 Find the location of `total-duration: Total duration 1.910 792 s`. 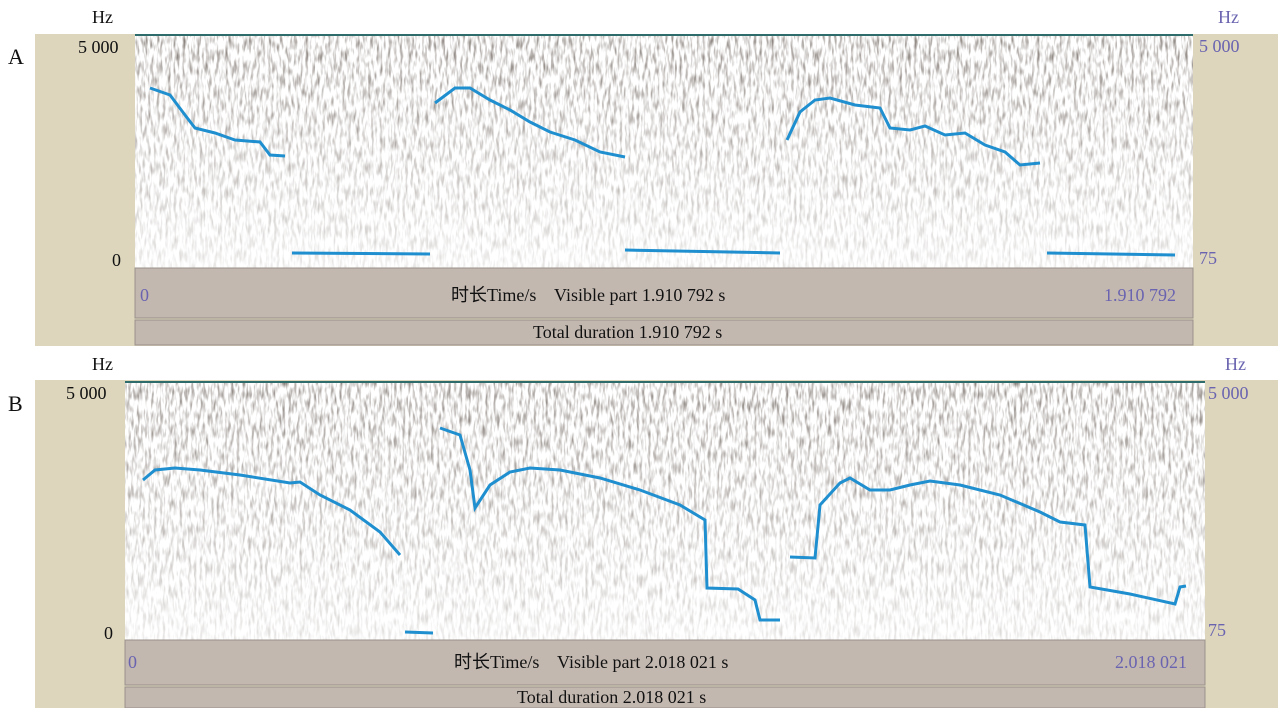

total-duration: Total duration 1.910 792 s is located at coordinates (628, 332).